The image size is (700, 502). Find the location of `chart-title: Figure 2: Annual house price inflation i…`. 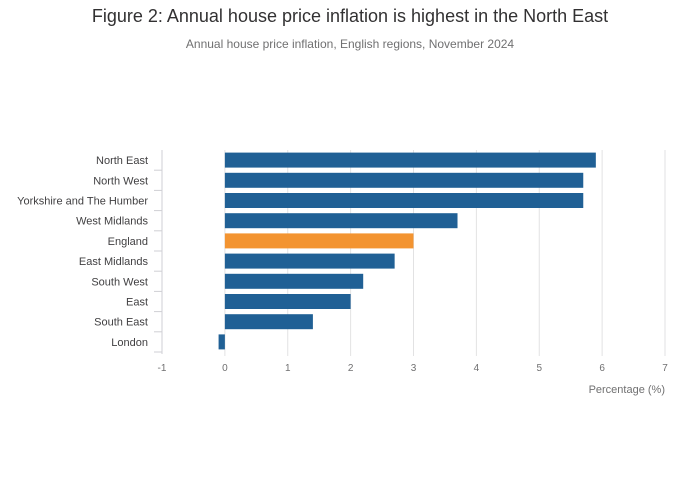

chart-title: Figure 2: Annual house price inflation i… is located at coordinates (350, 16).